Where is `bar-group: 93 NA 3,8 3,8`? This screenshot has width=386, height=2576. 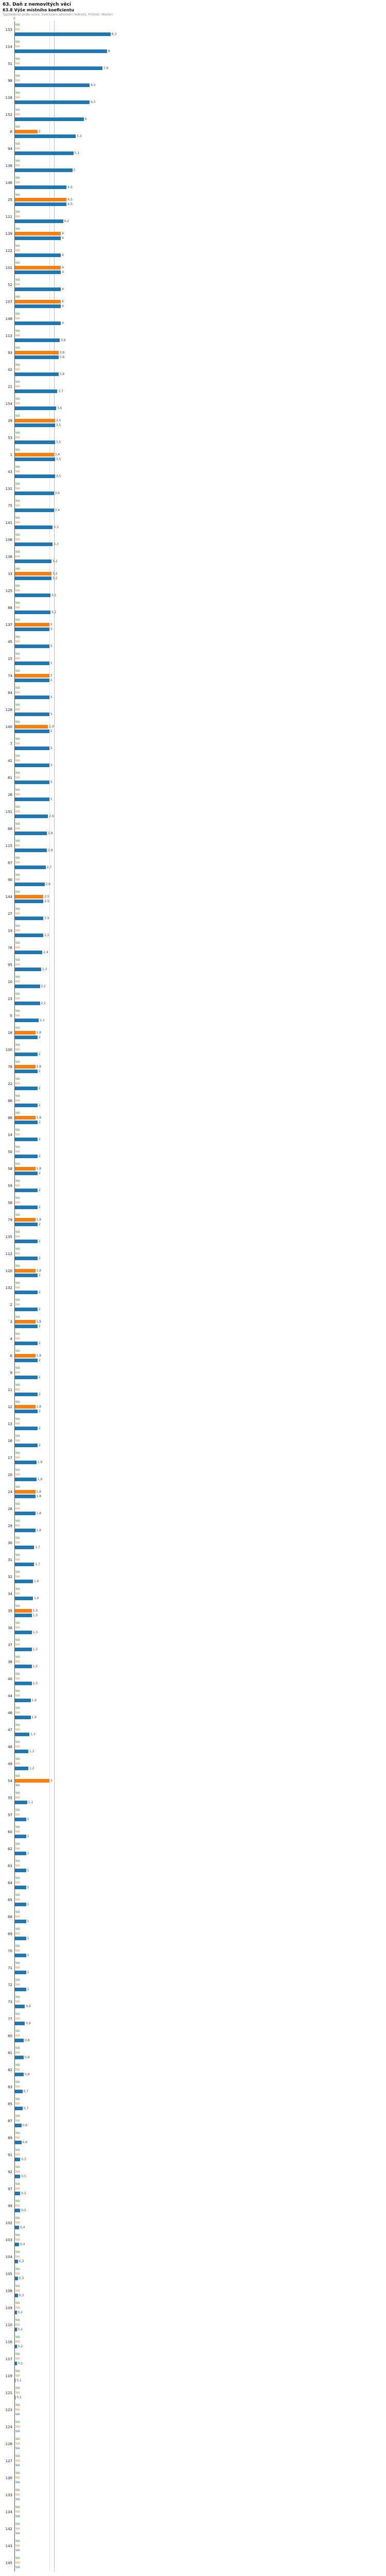 bar-group: 93 NA 3,8 3,8 is located at coordinates (193, 352).